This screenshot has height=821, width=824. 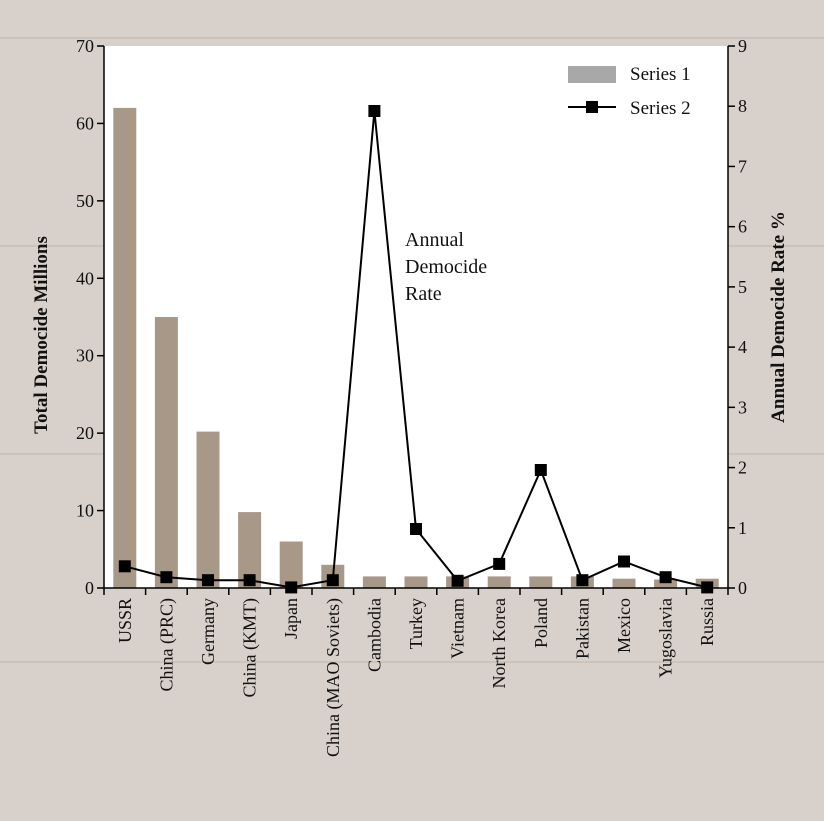 What do you see at coordinates (660, 108) in the screenshot?
I see `legend-label-series-2: Series 2` at bounding box center [660, 108].